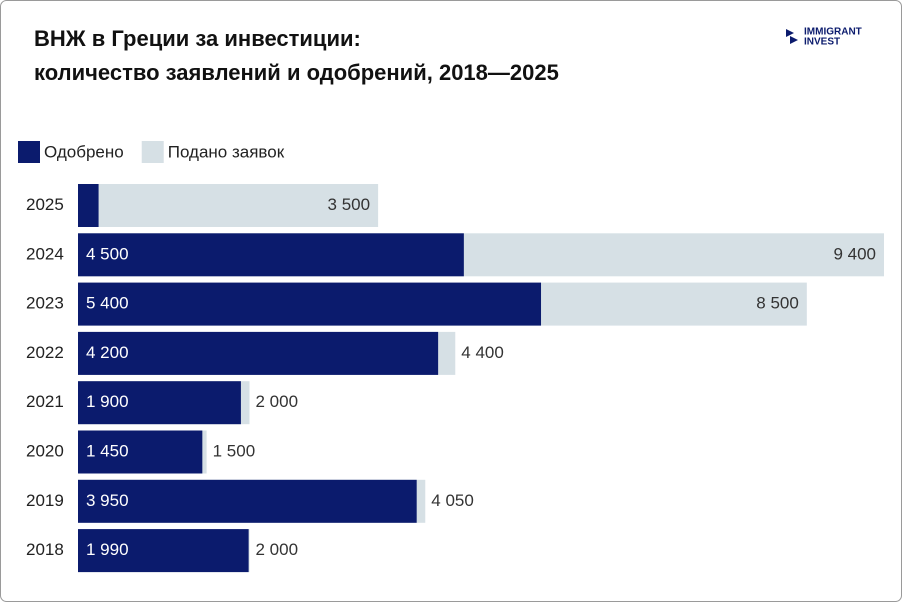  I want to click on y-tick-label: 2021, so click(45, 401).